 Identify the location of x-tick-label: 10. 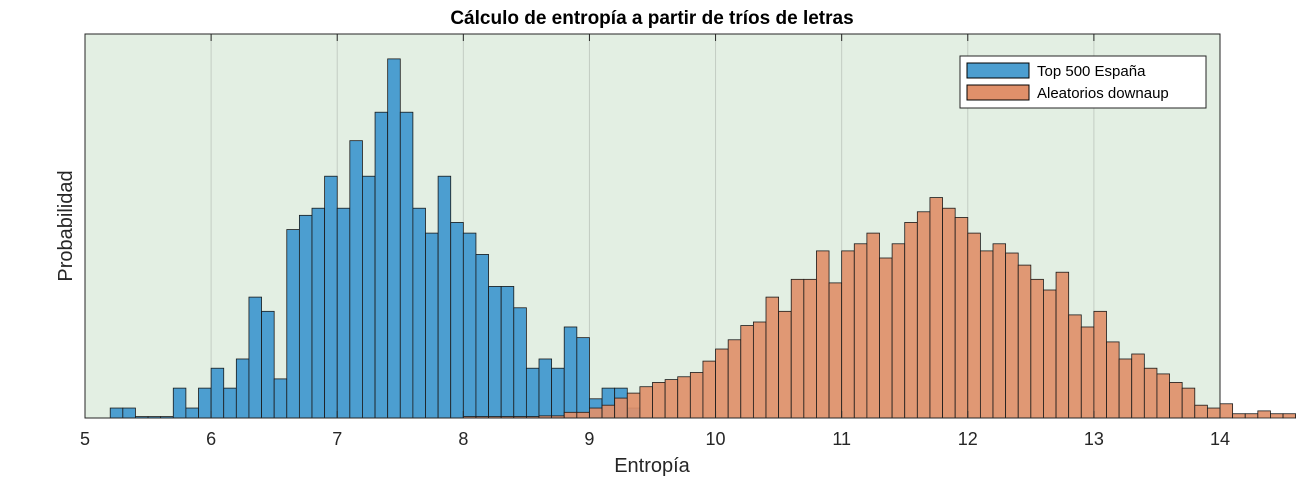
(716, 439).